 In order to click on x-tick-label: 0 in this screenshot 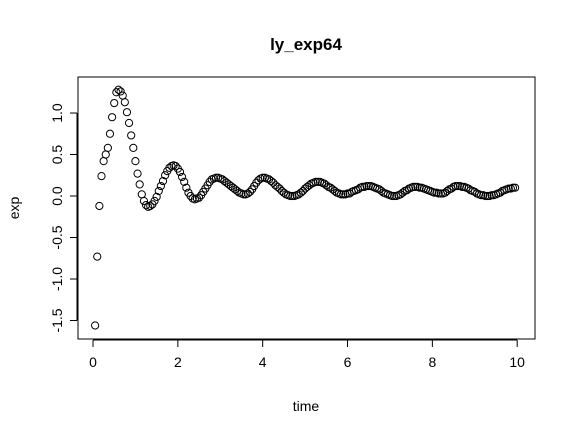, I will do `click(93, 362)`.